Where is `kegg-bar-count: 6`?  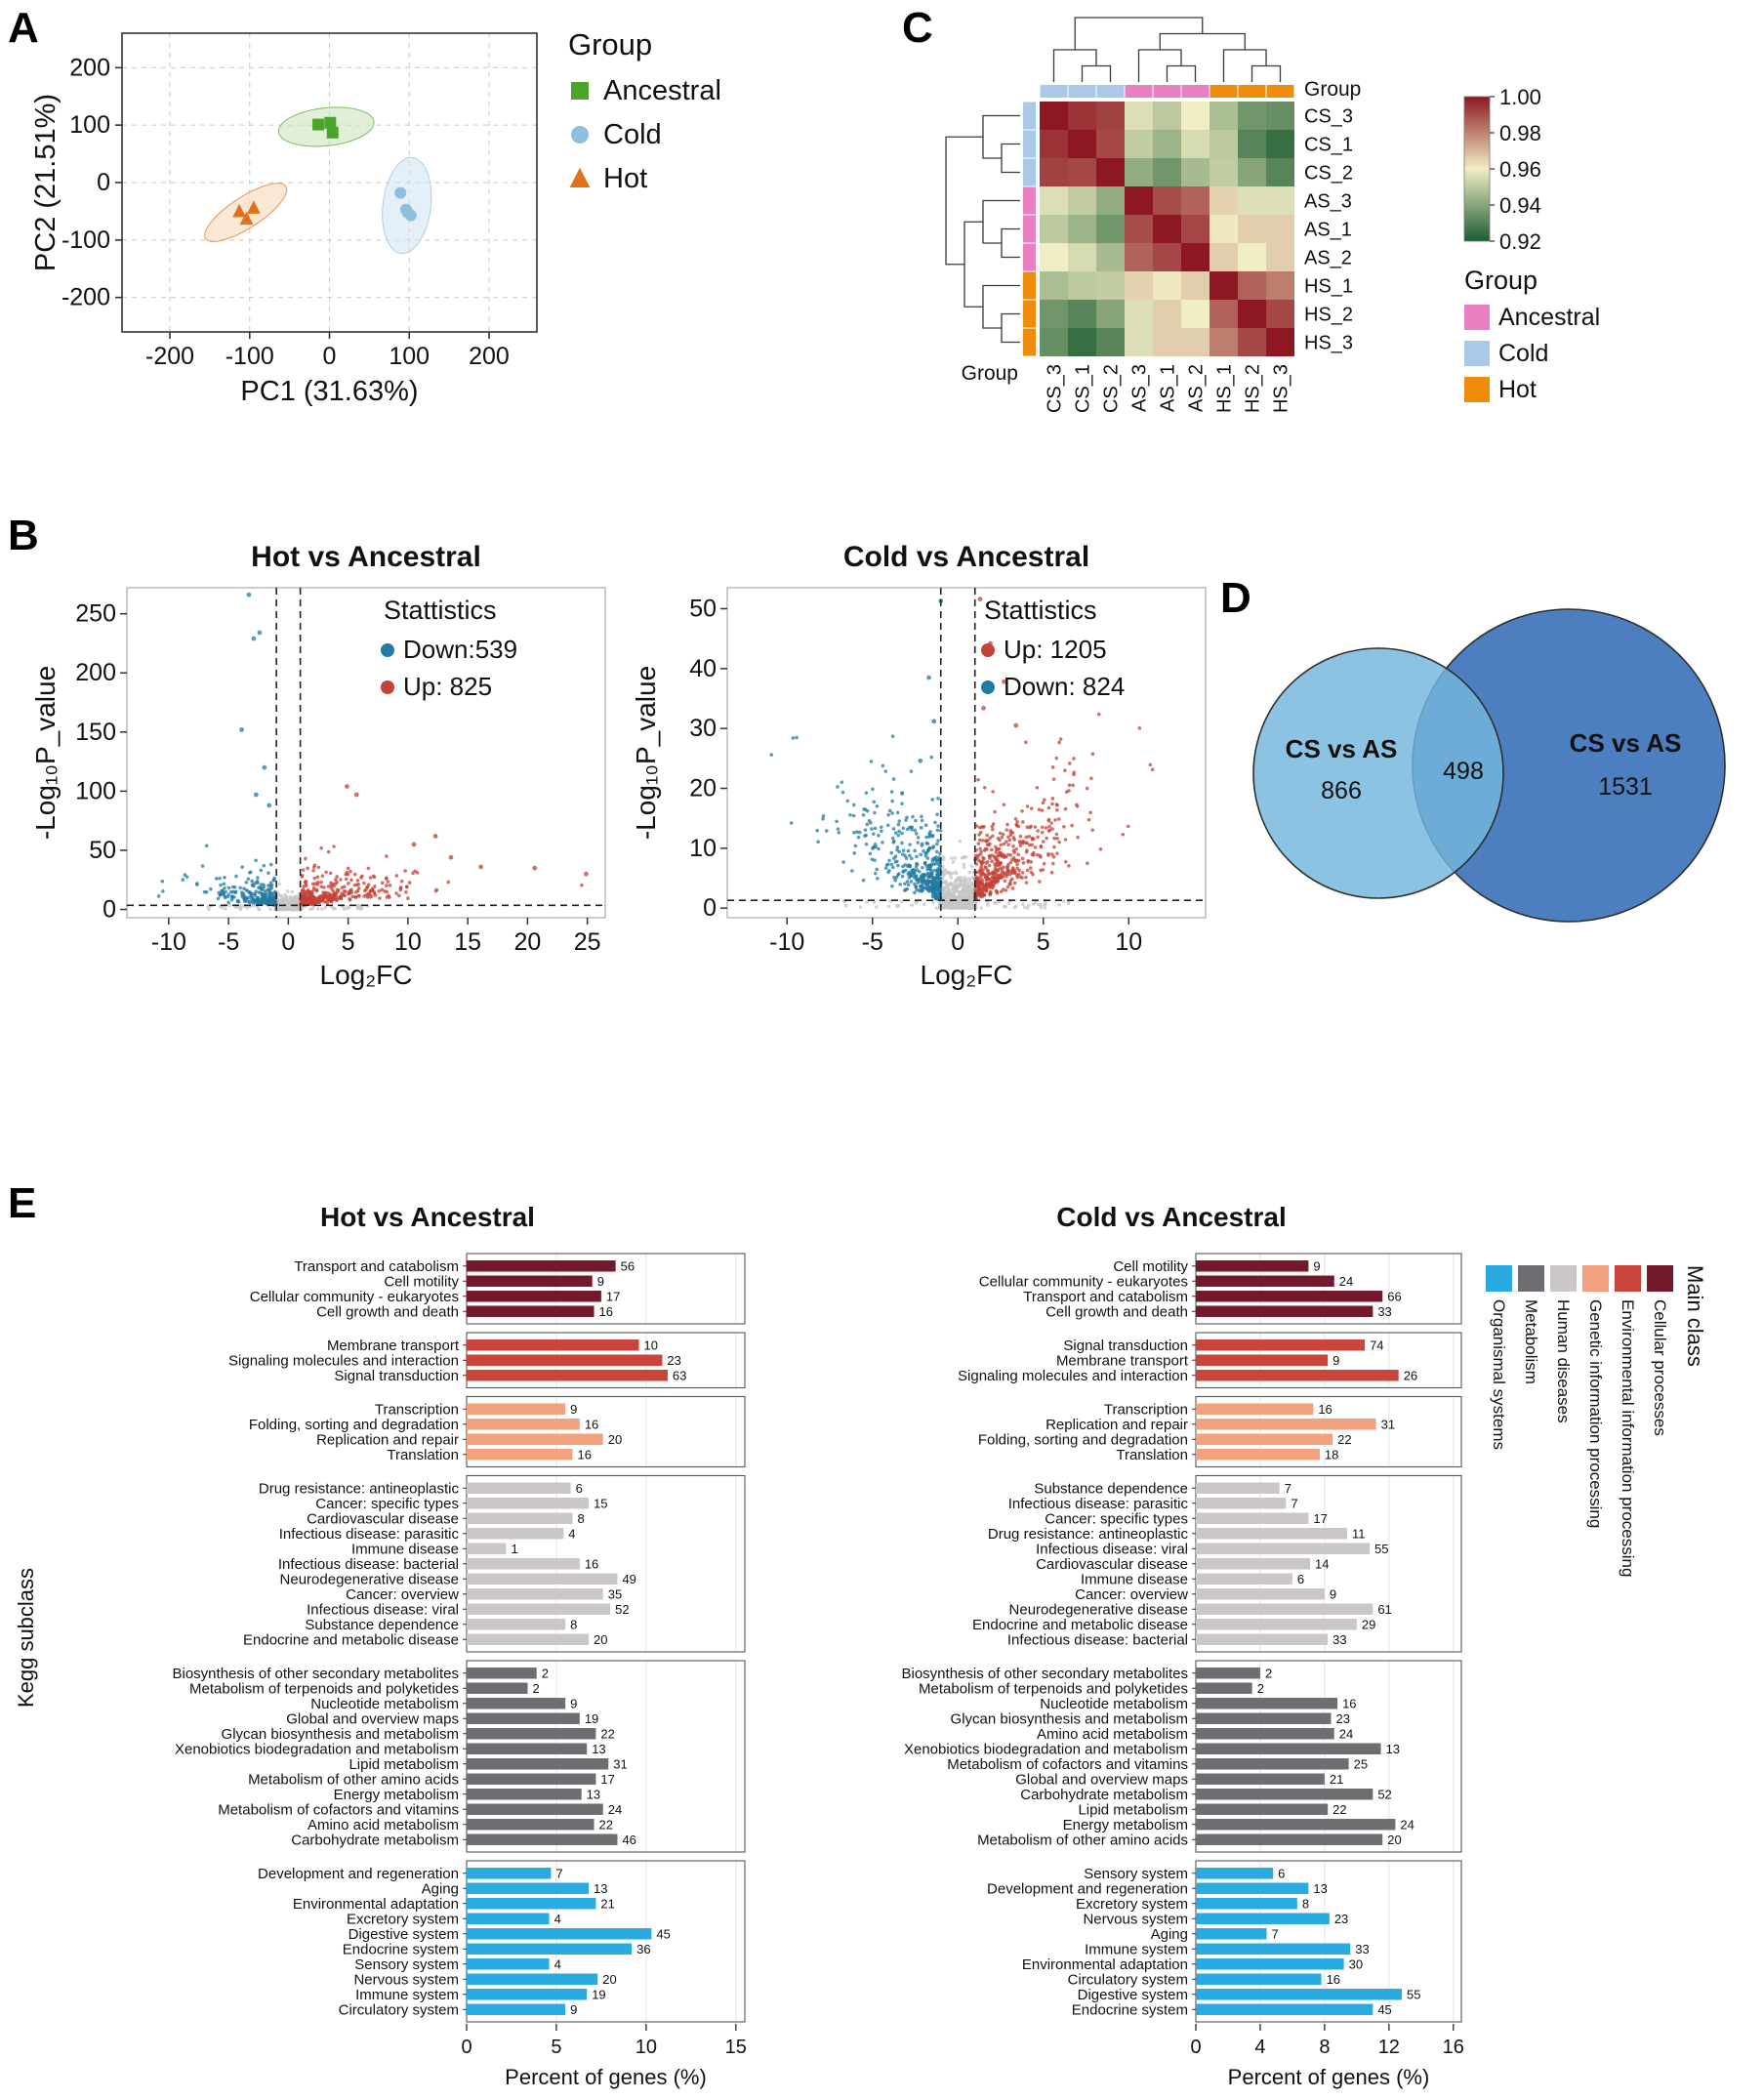 kegg-bar-count: 6 is located at coordinates (1281, 1873).